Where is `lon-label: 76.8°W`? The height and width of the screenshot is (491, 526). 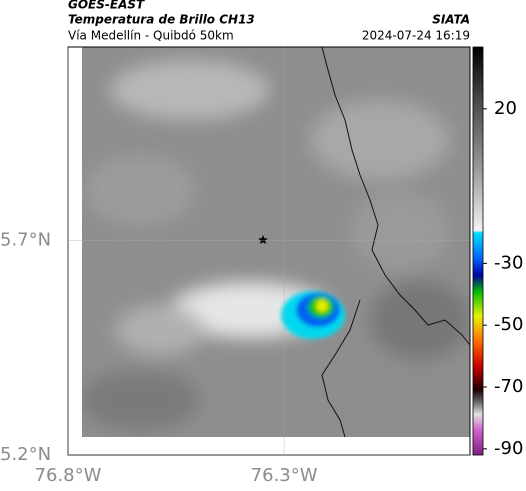 lon-label: 76.8°W is located at coordinates (68, 475).